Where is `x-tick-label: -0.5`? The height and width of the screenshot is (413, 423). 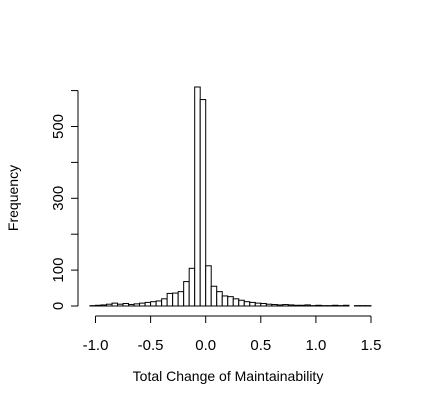 x-tick-label: -0.5 is located at coordinates (151, 345).